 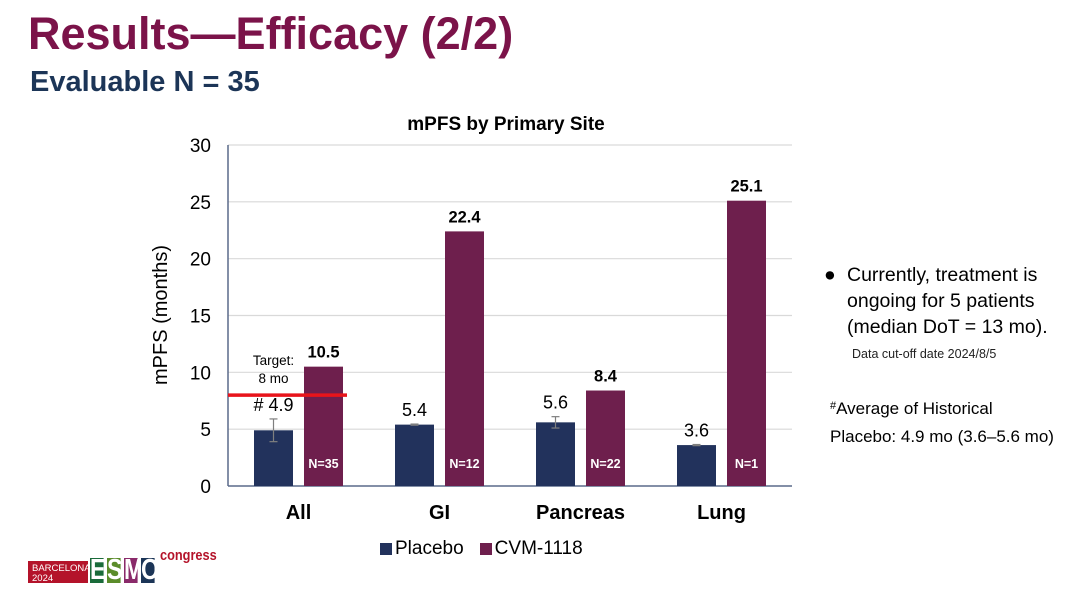 I want to click on data-label-placebo: 5.6, so click(x=555, y=403).